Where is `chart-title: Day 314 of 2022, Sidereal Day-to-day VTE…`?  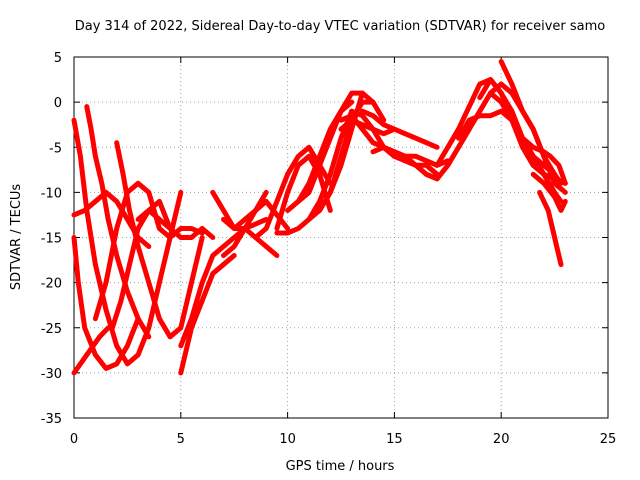
chart-title: Day 314 of 2022, Sidereal Day-to-day VTE… is located at coordinates (340, 26).